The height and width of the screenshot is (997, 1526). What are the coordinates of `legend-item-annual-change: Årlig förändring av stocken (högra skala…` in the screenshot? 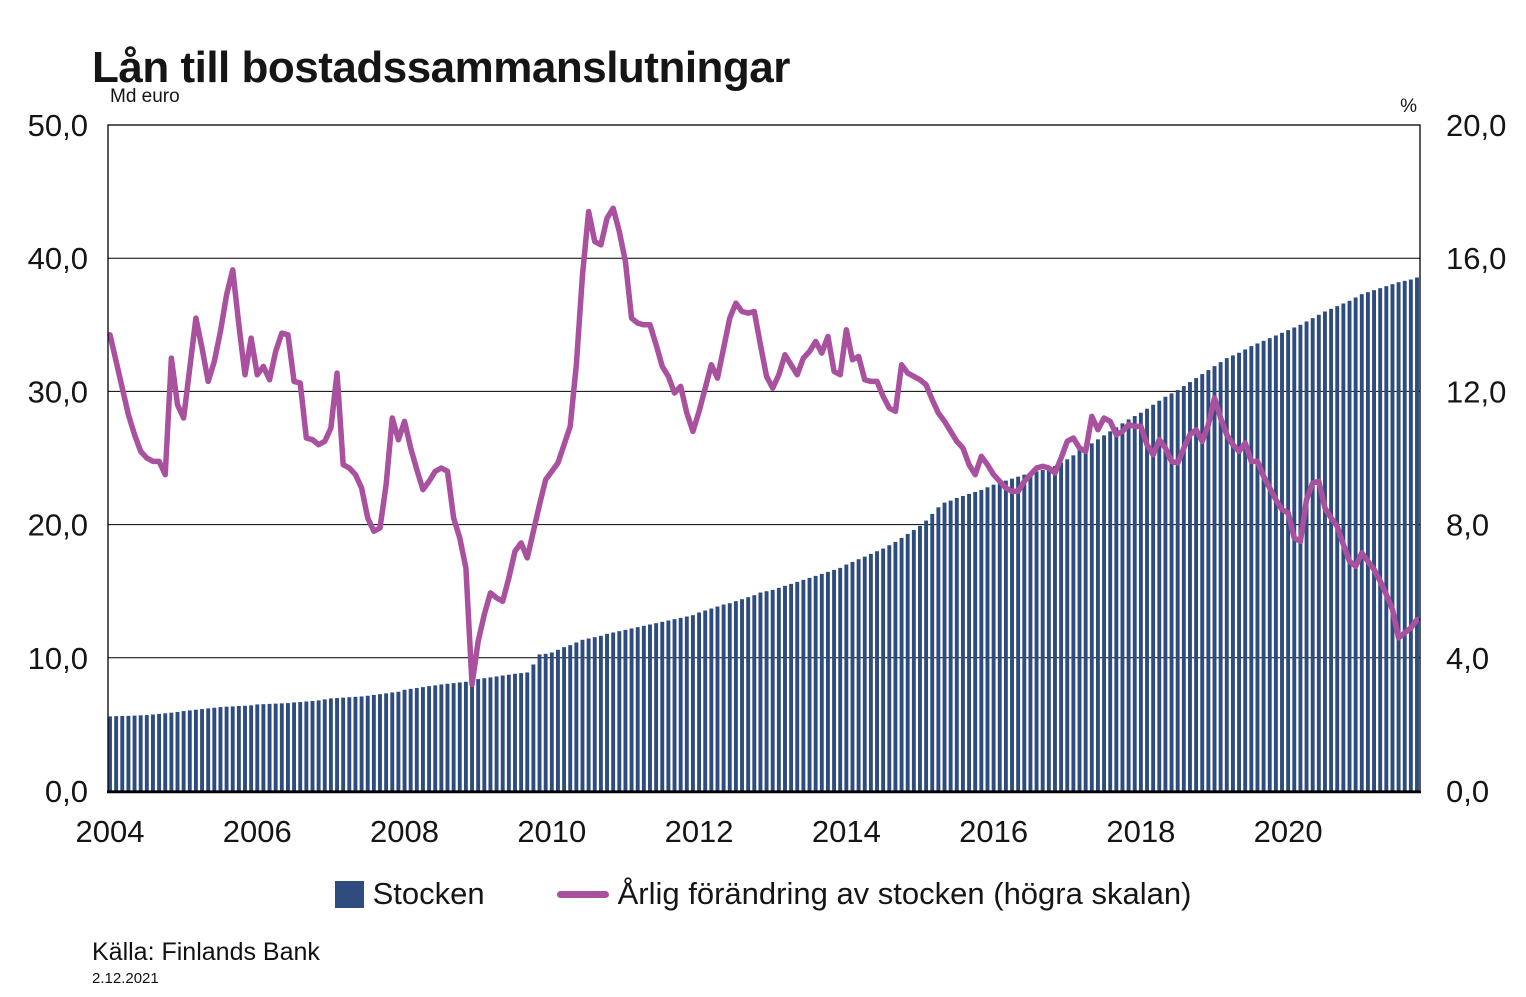 It's located at (874, 894).